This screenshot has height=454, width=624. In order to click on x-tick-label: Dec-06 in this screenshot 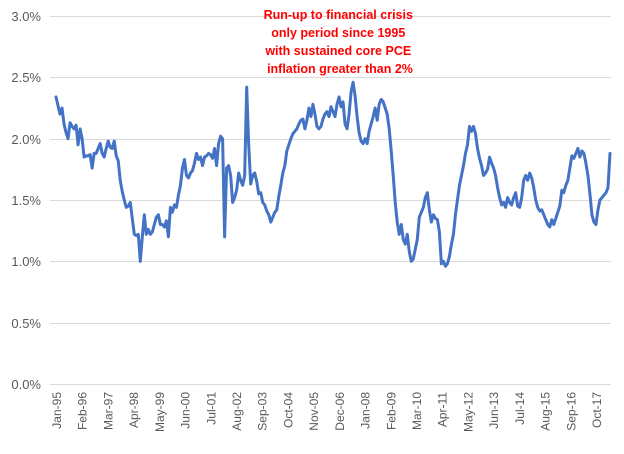, I will do `click(340, 411)`.